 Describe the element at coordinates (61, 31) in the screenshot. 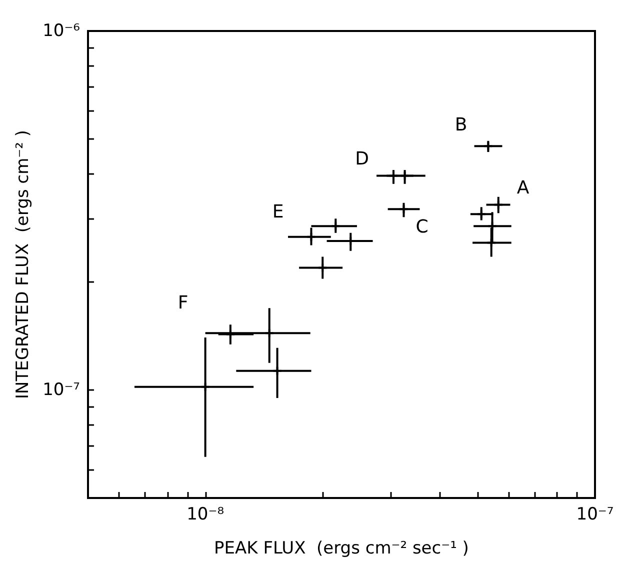

I see `y-tick-label: 10⁻⁶` at that location.